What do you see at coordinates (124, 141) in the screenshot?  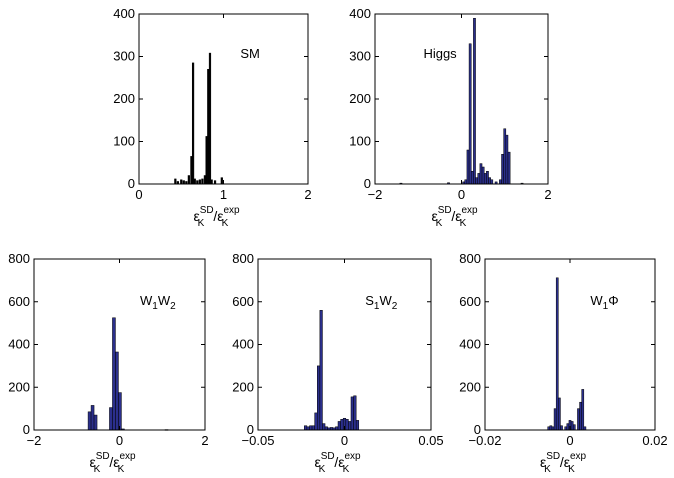 I see `y-tick-label: 100` at bounding box center [124, 141].